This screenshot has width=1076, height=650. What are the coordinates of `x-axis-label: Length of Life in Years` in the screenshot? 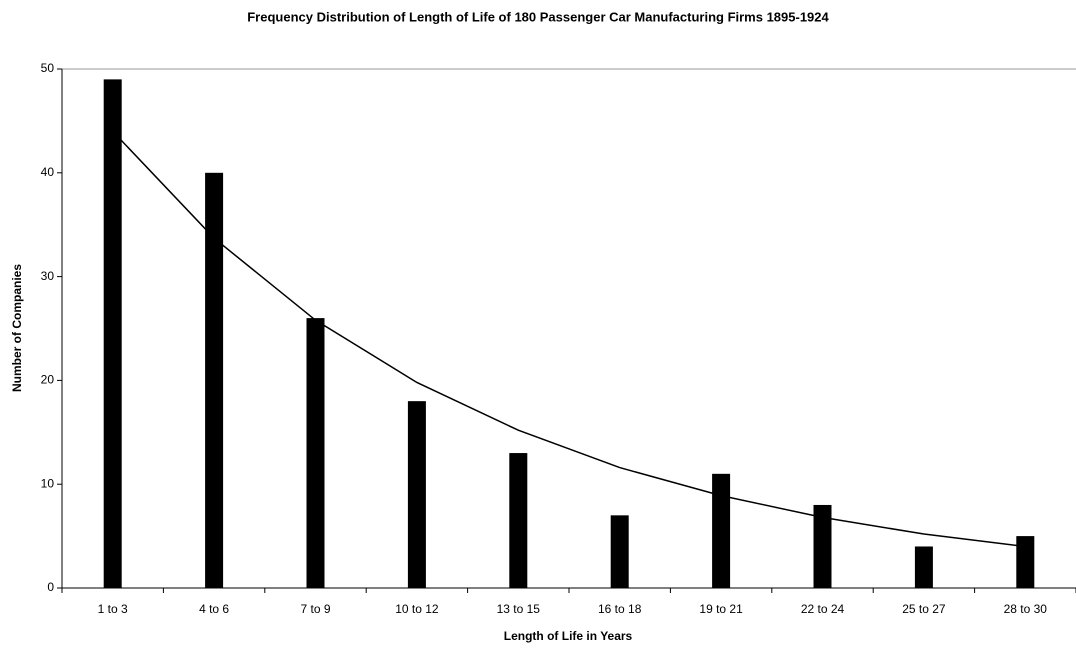 It's located at (568, 636).